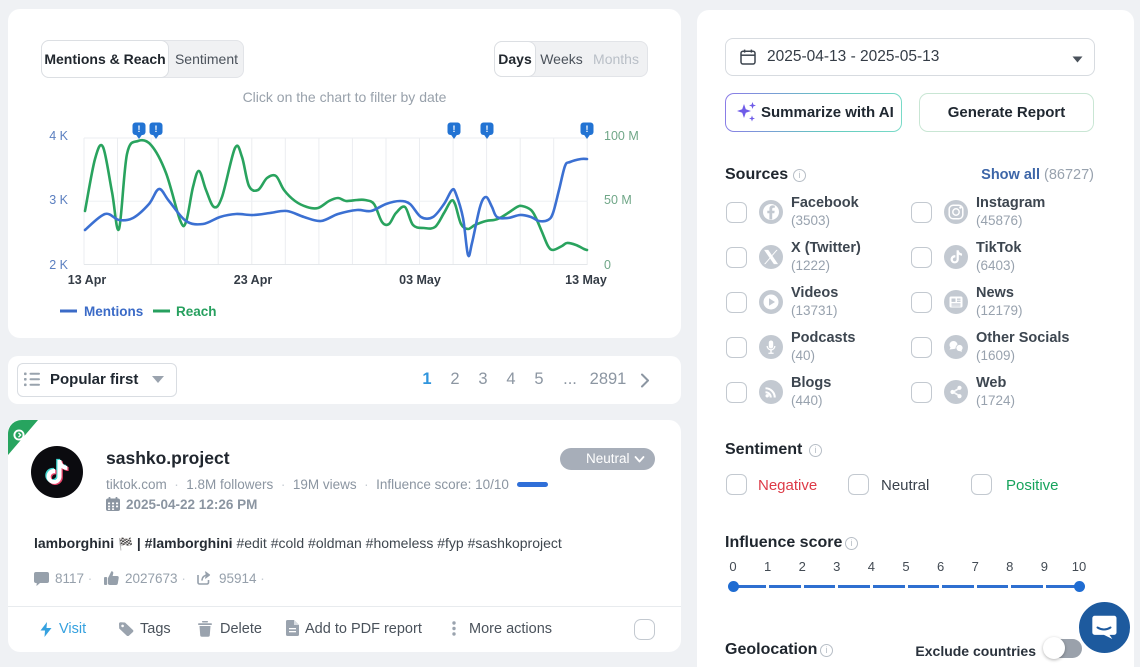 The height and width of the screenshot is (667, 1140). I want to click on svg-text: 13 May, so click(586, 280).